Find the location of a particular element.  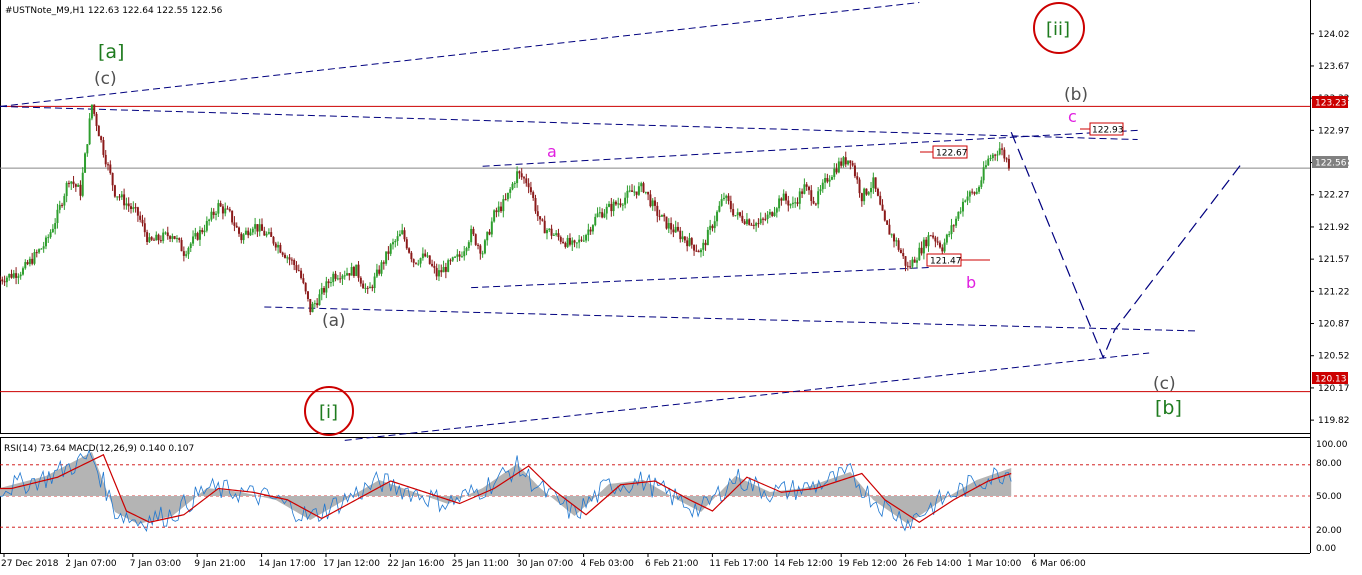

projection-path is located at coordinates (1126, 245).